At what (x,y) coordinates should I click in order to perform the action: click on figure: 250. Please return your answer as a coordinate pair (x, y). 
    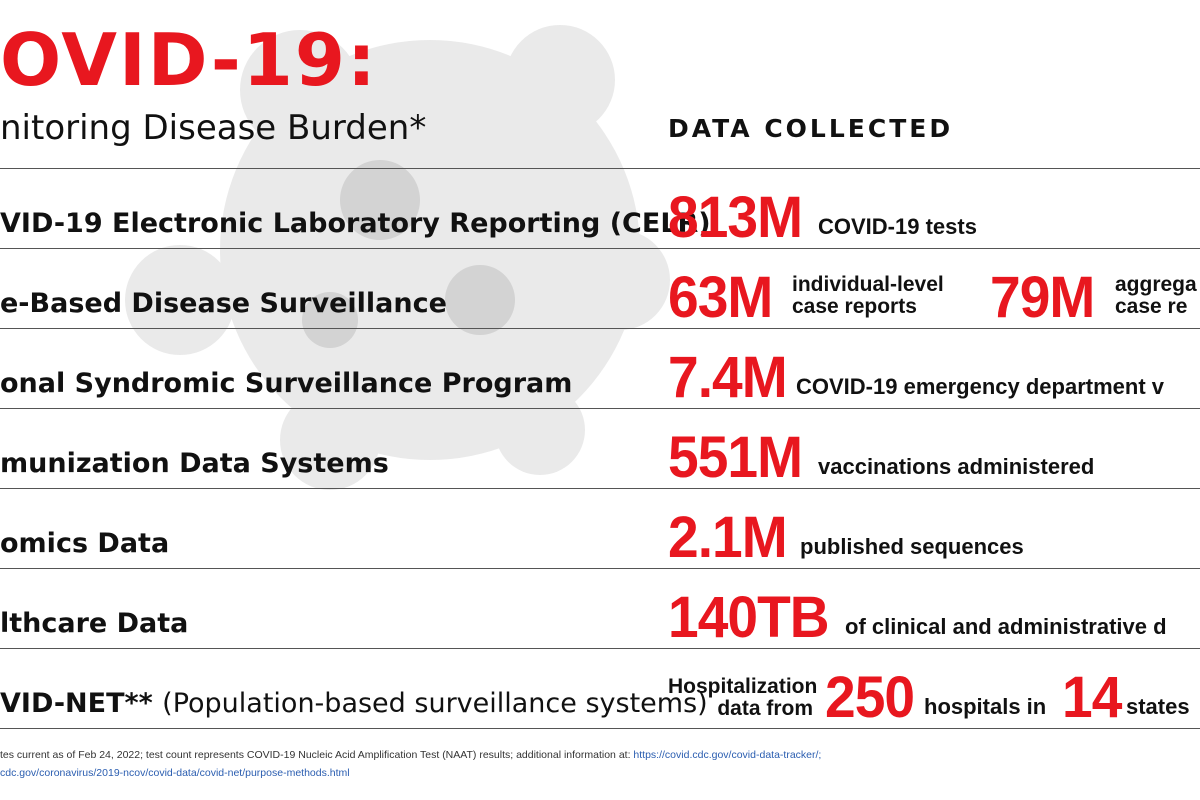
    Looking at the image, I should click on (870, 697).